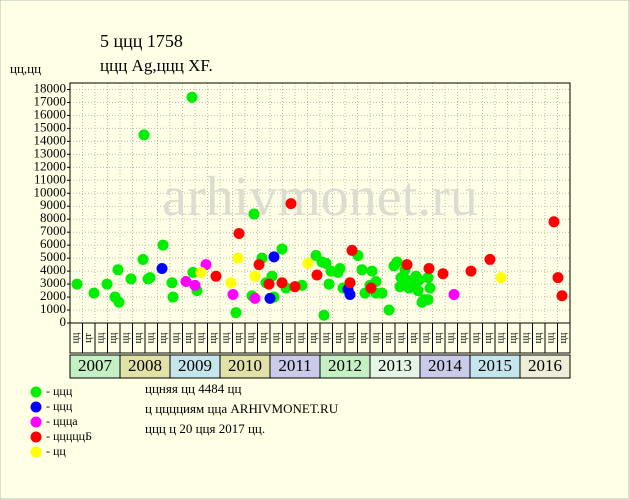 The image size is (630, 500). I want to click on year-label: 2008, so click(145, 365).